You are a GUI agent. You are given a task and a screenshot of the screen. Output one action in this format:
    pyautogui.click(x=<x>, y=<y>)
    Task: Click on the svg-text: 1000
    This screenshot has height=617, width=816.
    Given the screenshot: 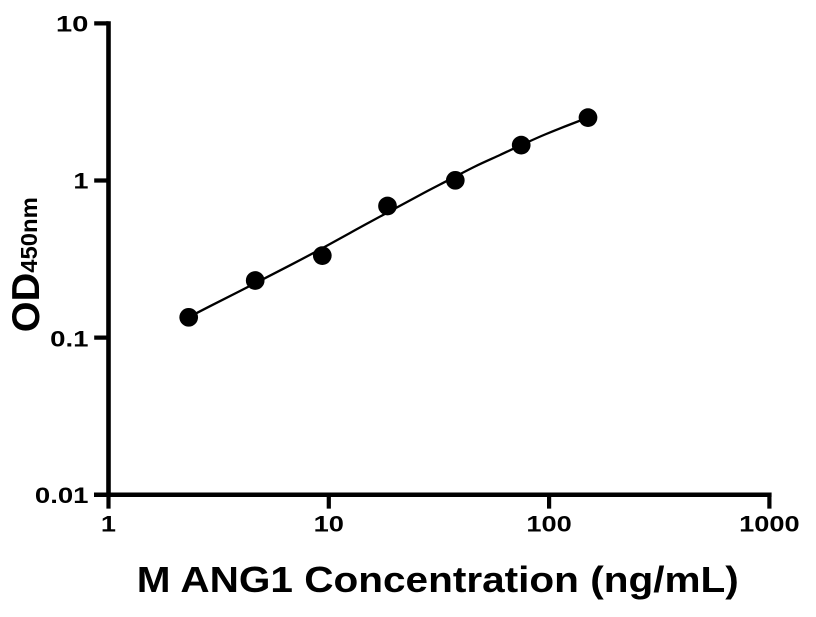 What is the action you would take?
    pyautogui.click(x=769, y=524)
    